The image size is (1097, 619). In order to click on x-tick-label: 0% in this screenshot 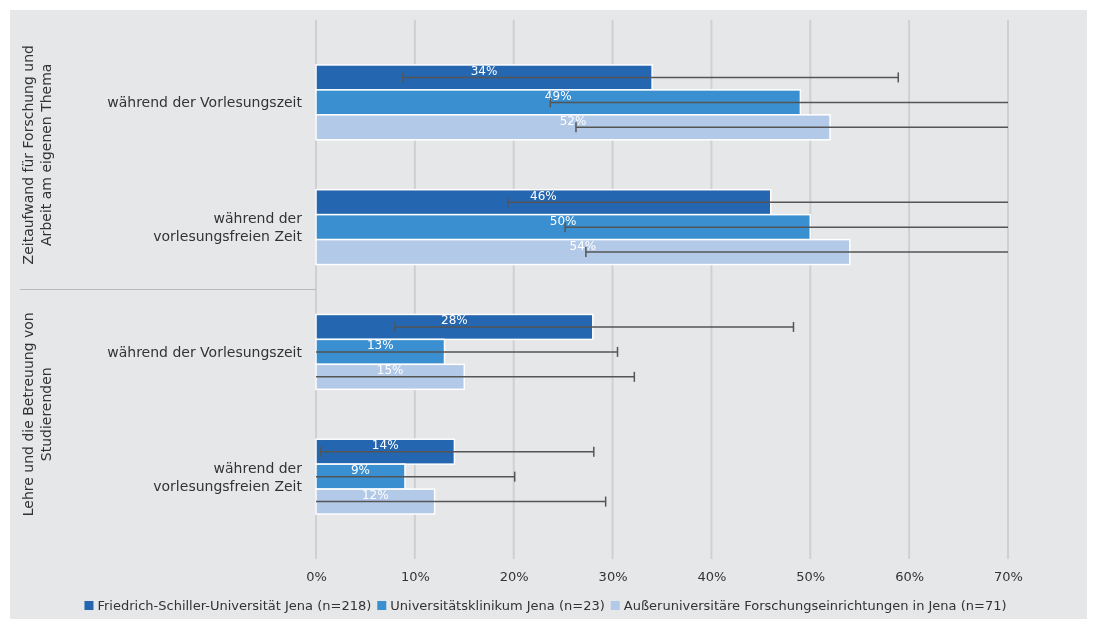, I will do `click(316, 577)`.